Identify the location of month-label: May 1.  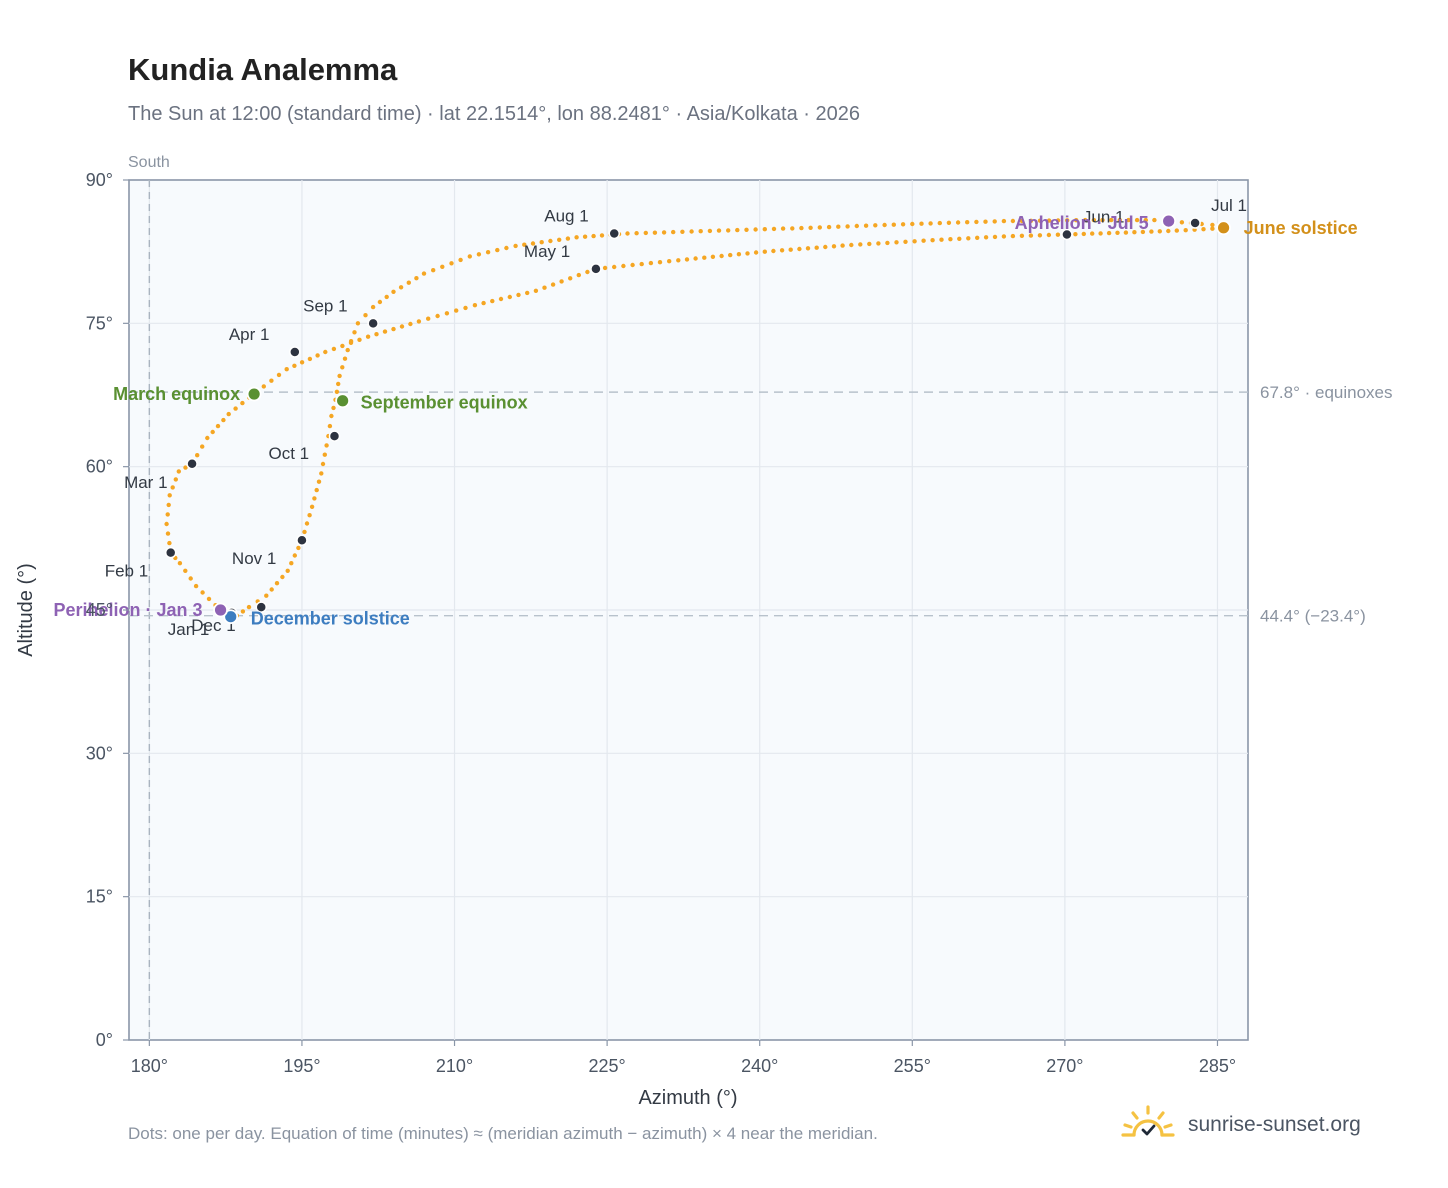
(547, 251).